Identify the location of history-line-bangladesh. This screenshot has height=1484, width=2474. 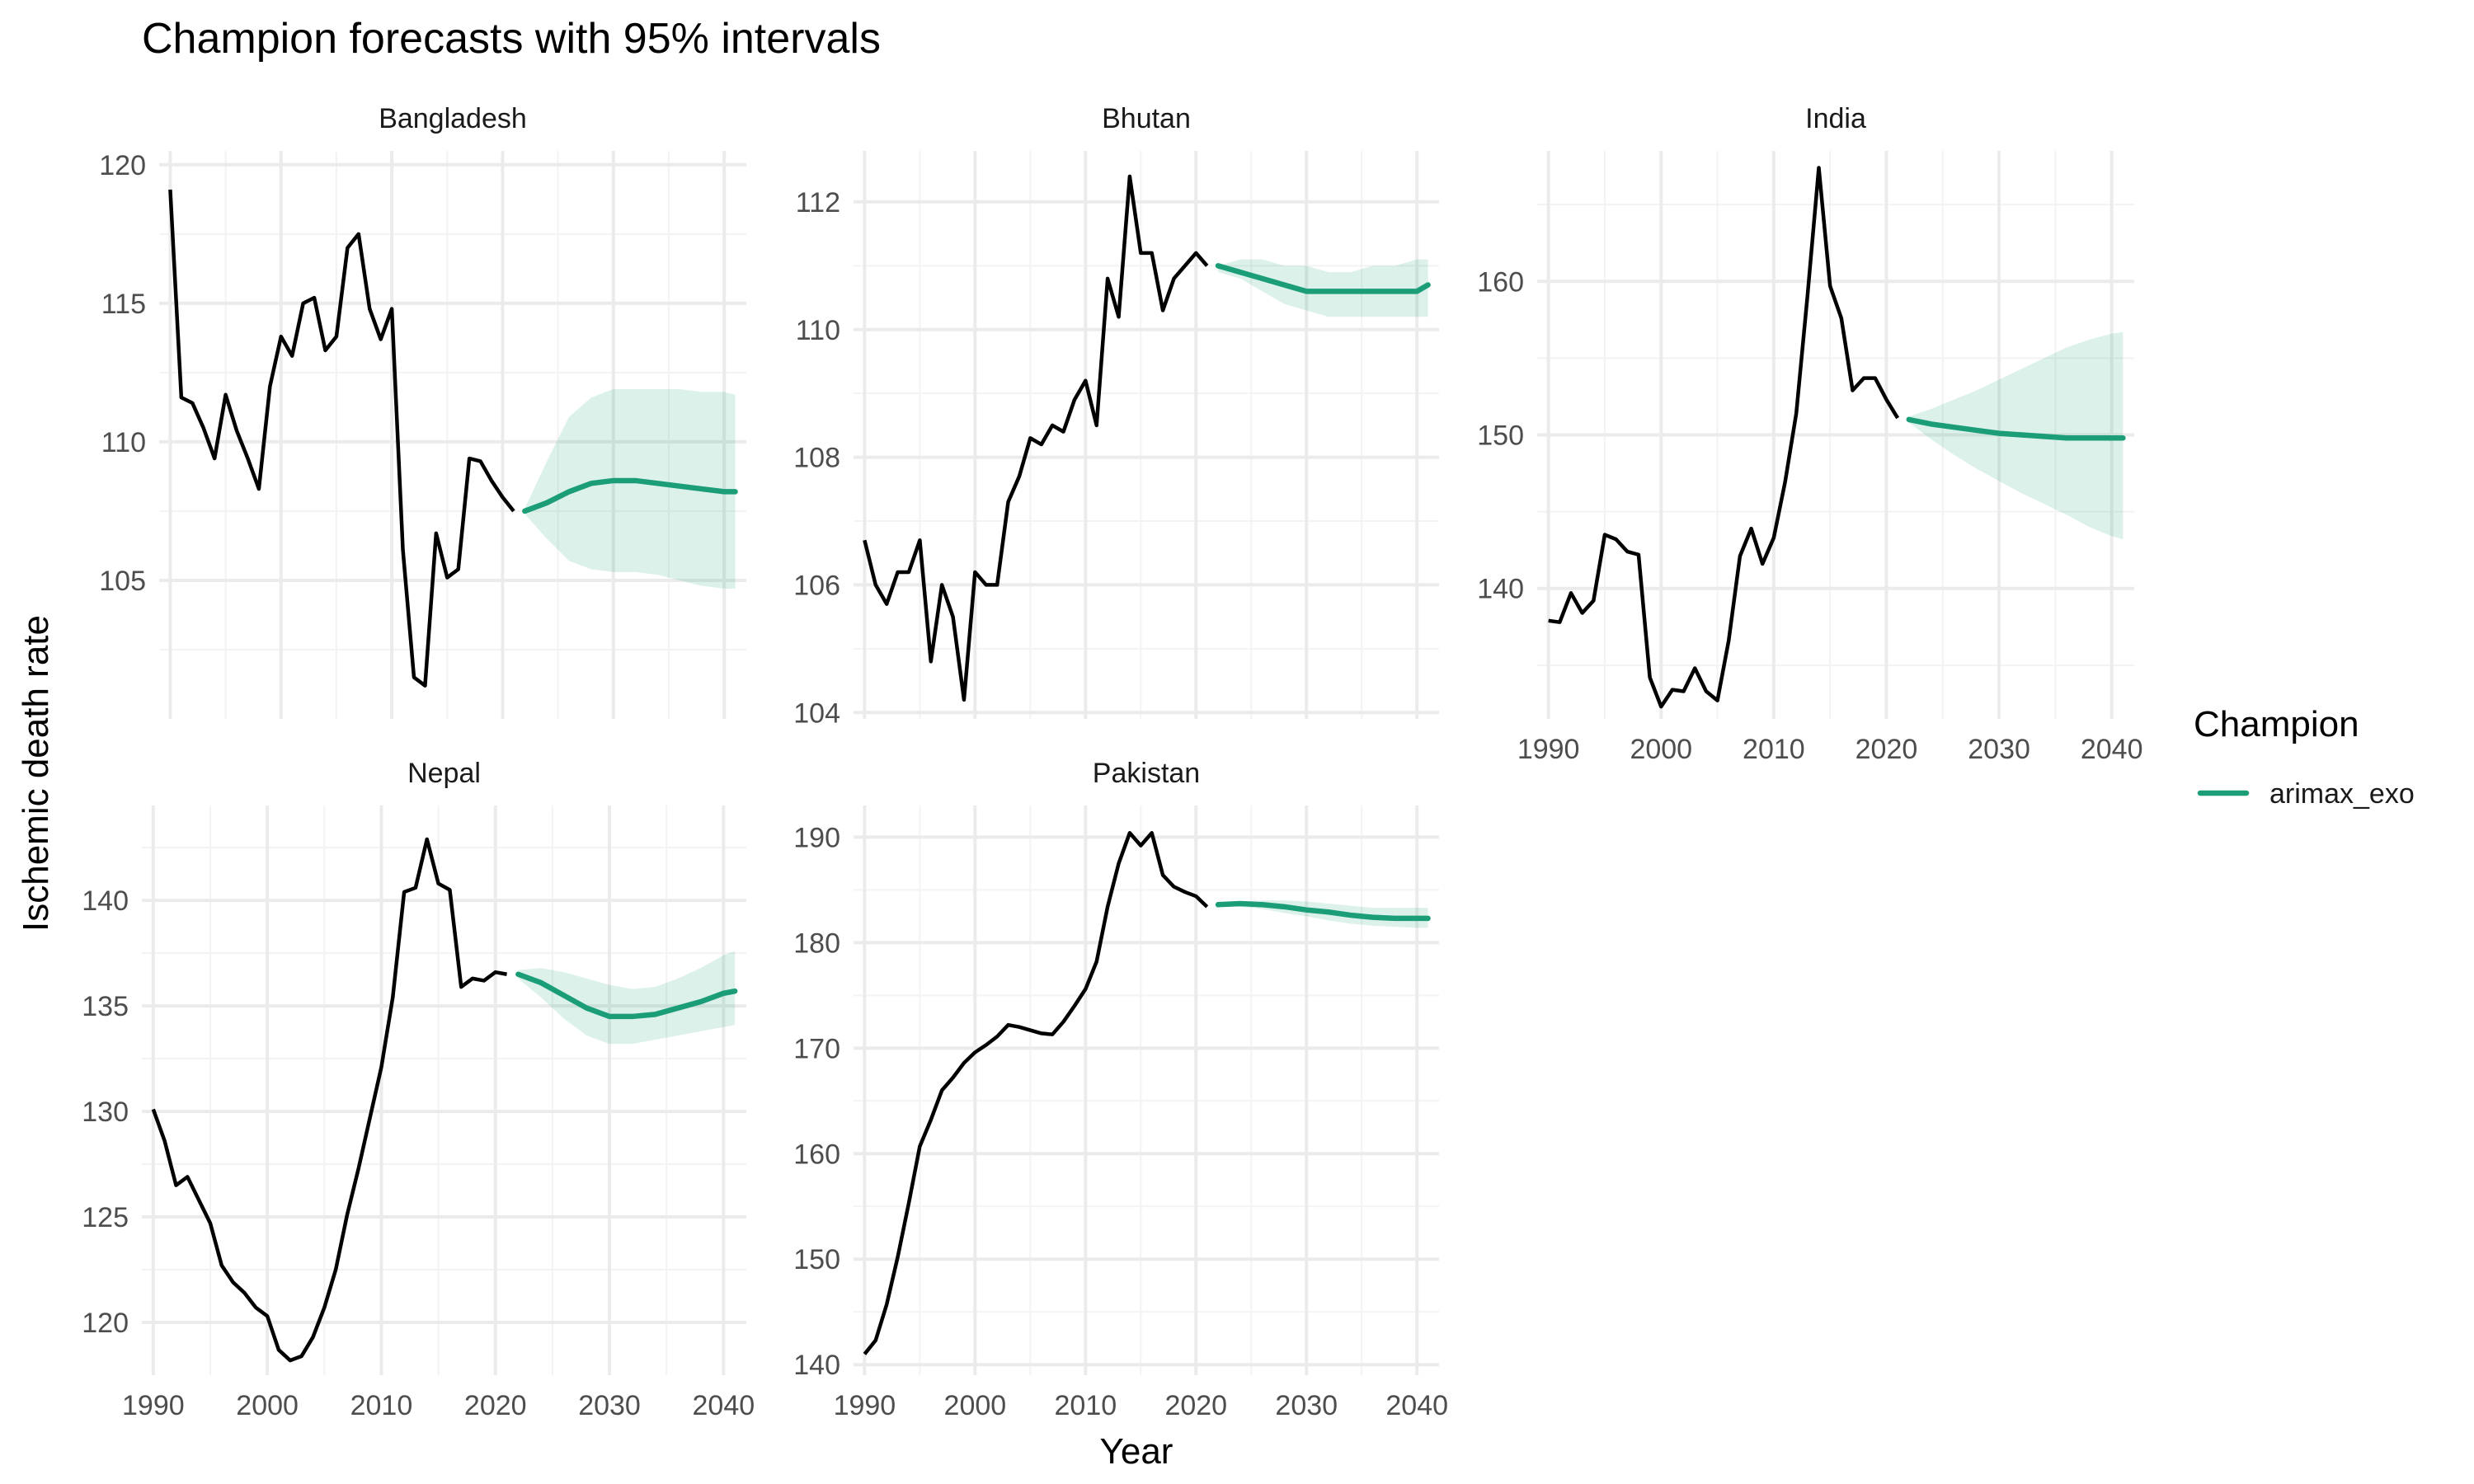
(341, 438).